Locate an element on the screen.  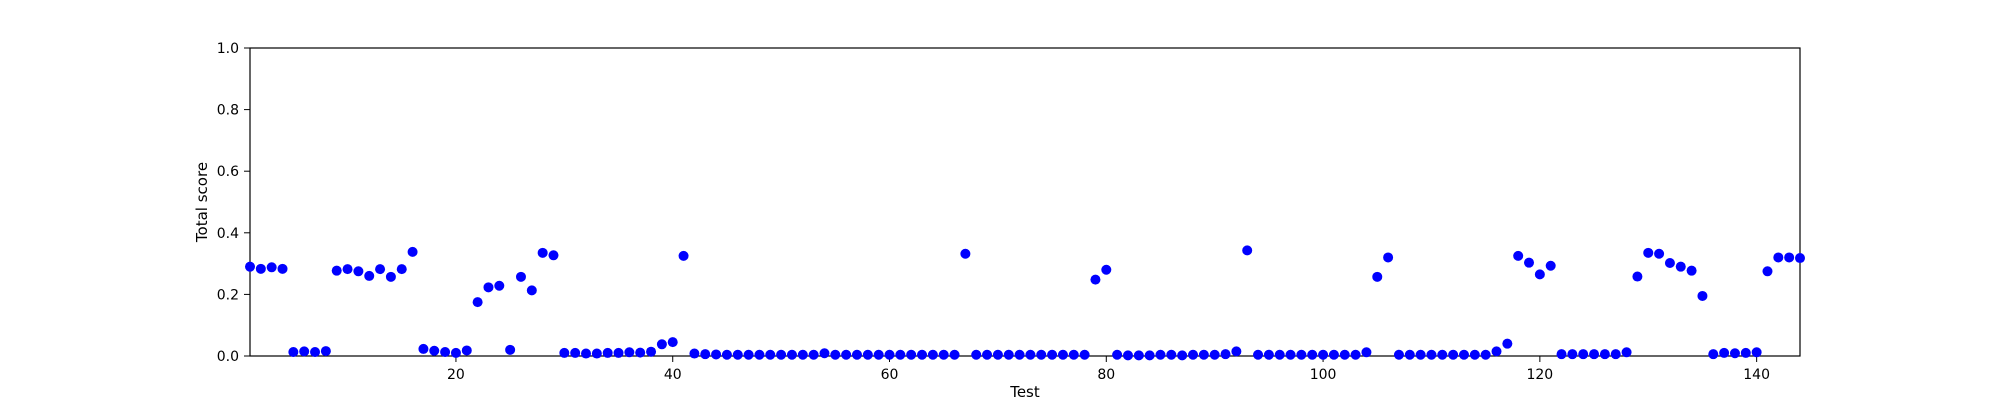
y-tick-label: 0.2 is located at coordinates (228, 295).